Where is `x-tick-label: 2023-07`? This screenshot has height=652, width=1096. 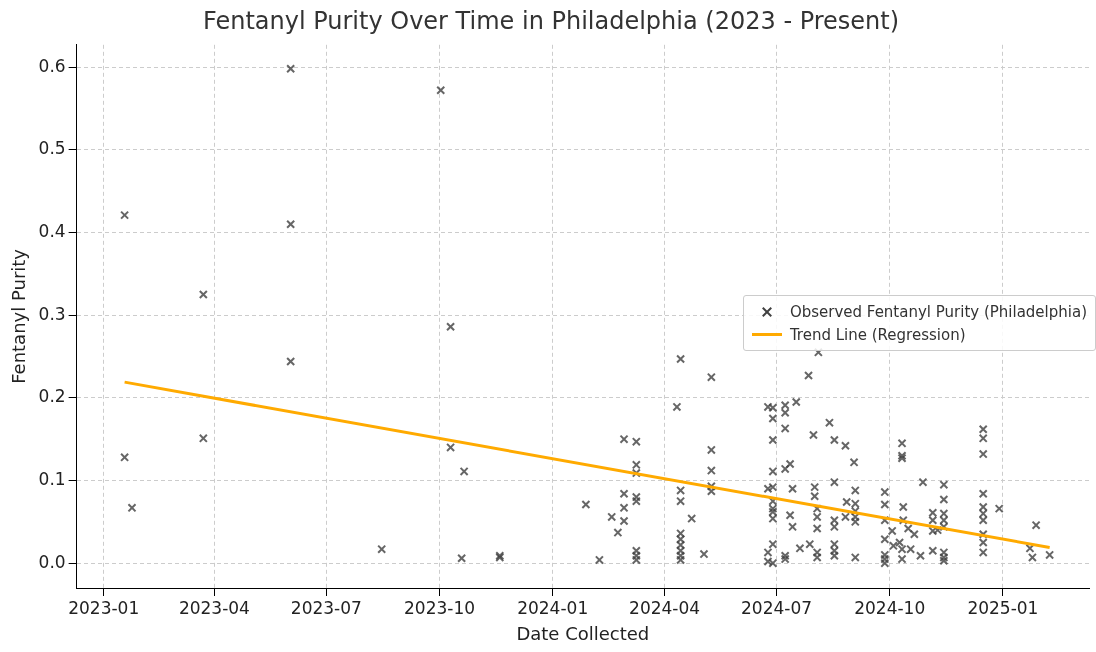
x-tick-label: 2023-07 is located at coordinates (326, 607).